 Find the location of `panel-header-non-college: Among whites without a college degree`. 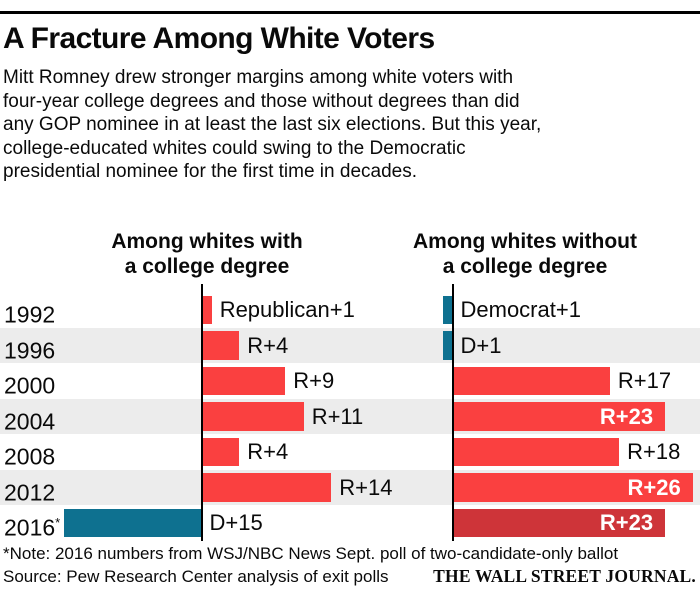

panel-header-non-college: Among whites without a college degree is located at coordinates (525, 254).